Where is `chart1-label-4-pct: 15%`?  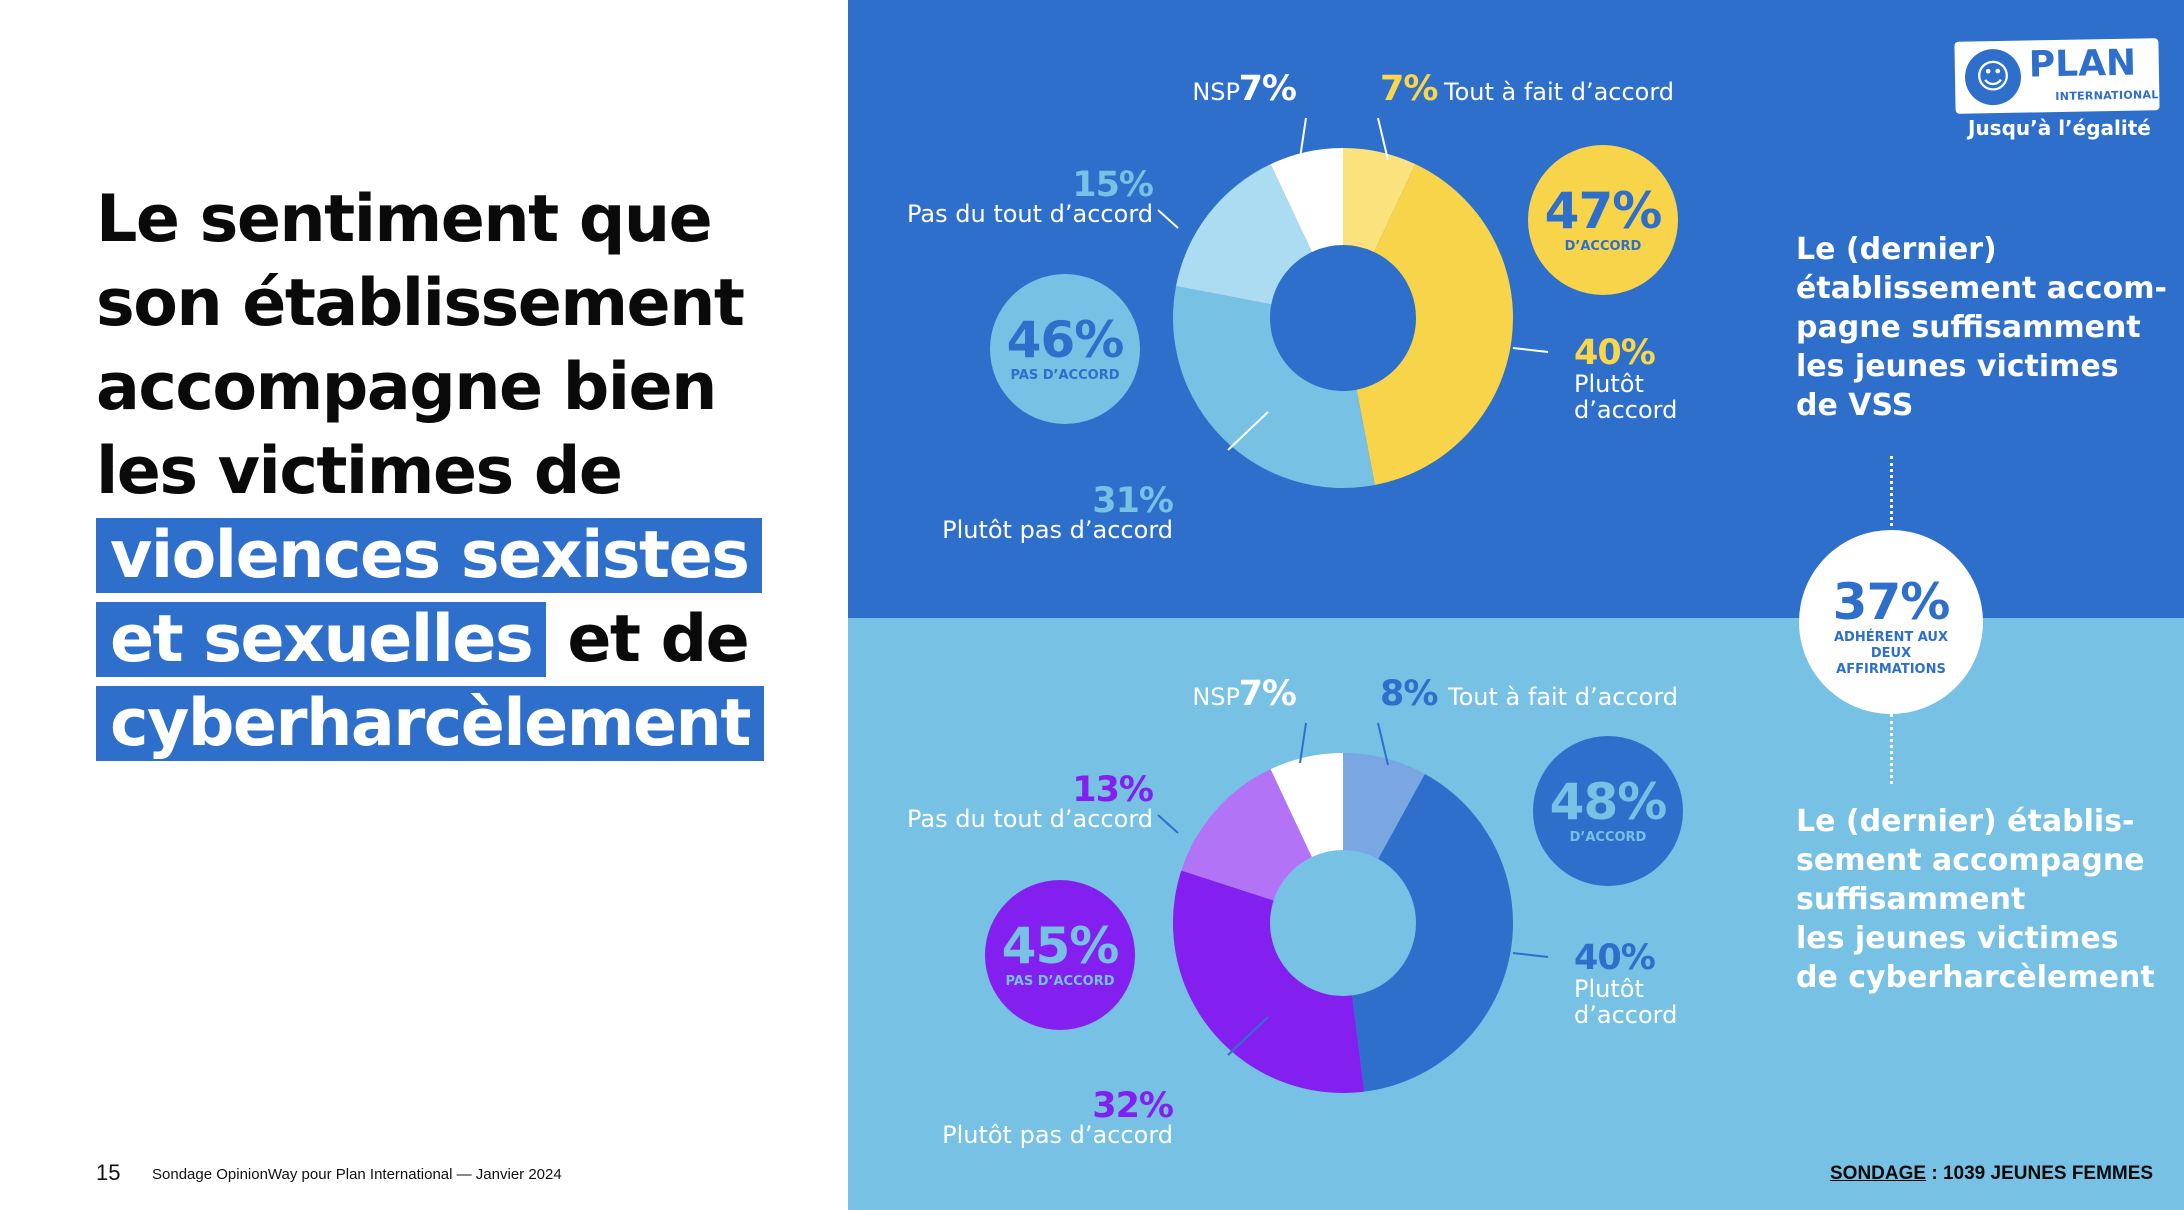 chart1-label-4-pct: 15% is located at coordinates (1112, 185).